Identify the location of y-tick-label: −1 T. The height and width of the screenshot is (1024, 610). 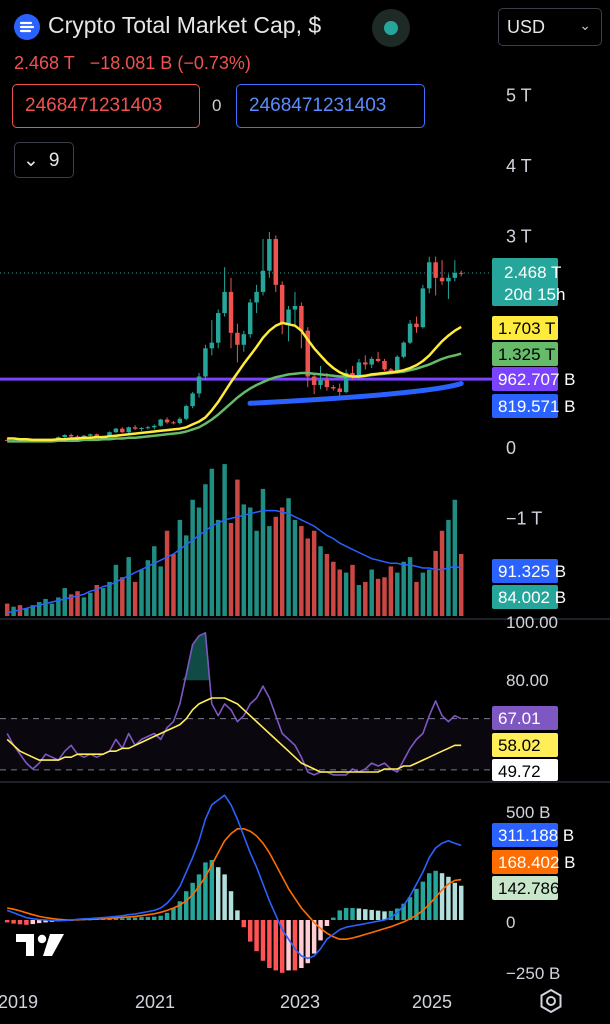
(524, 519).